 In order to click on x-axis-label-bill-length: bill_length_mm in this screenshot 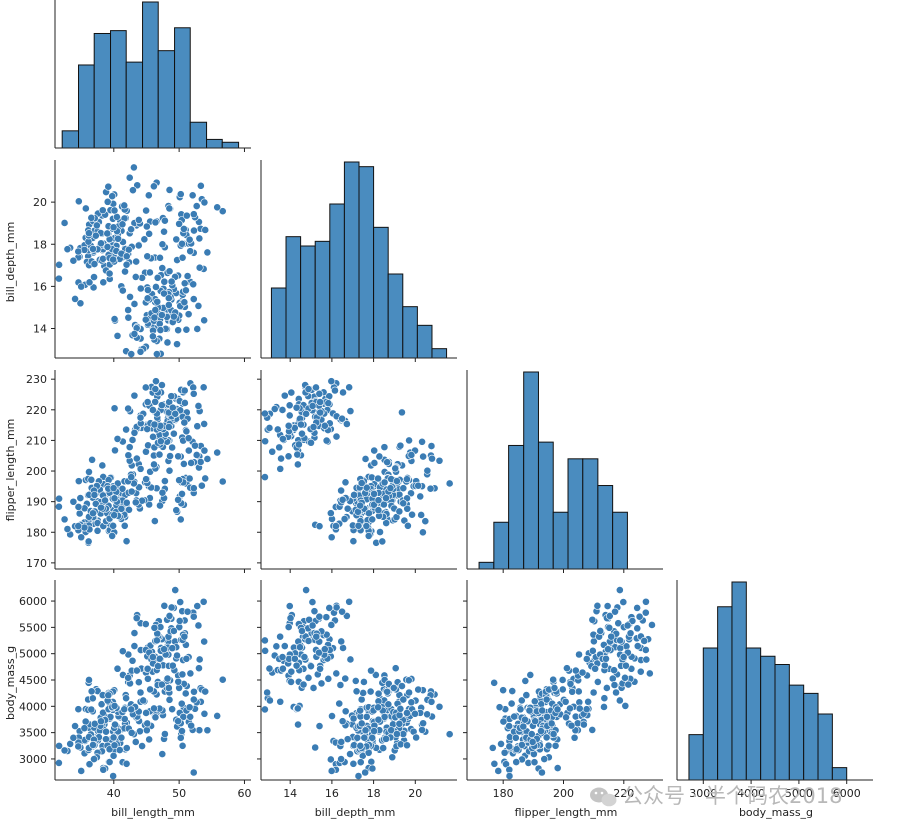, I will do `click(153, 812)`.